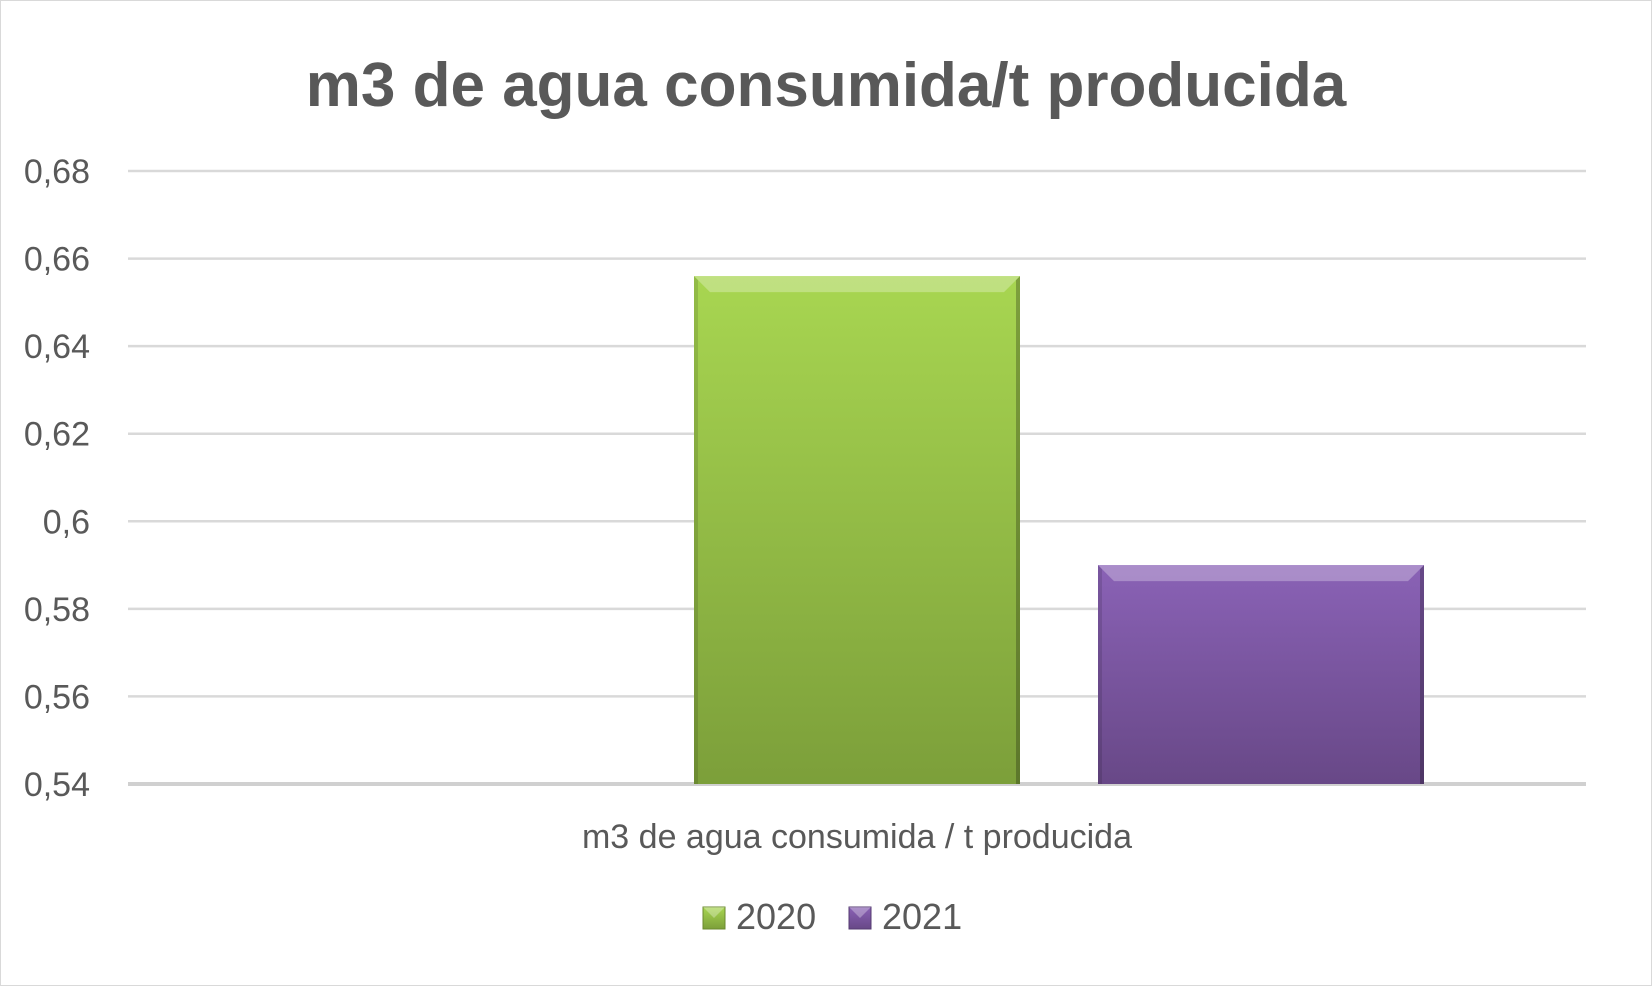 This screenshot has width=1652, height=986. What do you see at coordinates (57, 697) in the screenshot?
I see `y-tick-label: 0,56` at bounding box center [57, 697].